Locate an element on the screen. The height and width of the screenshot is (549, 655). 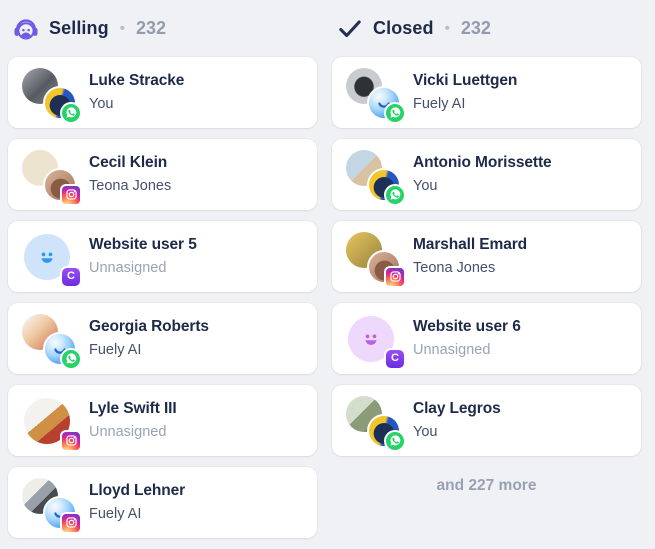
conversation-card: Marshall Emard Teona Jones is located at coordinates (486, 256).